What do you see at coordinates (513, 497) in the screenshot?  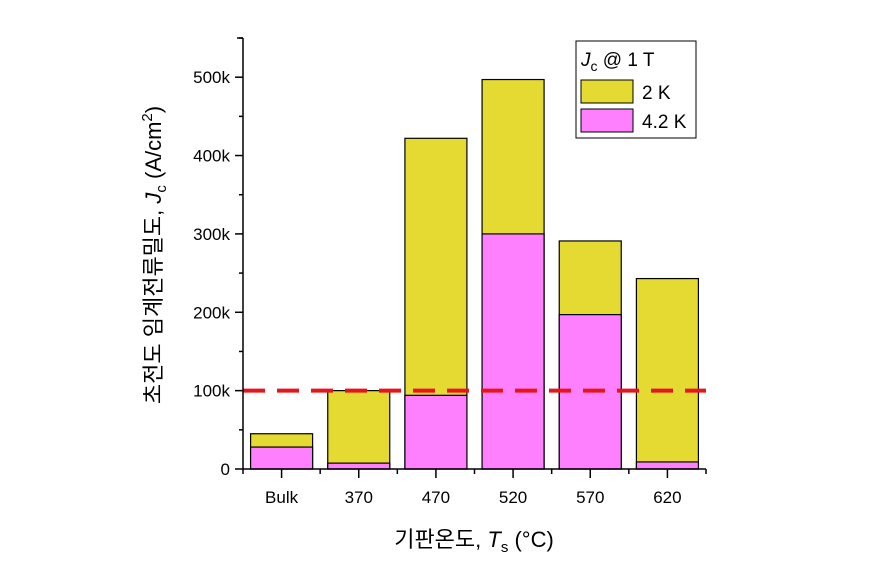 I see `x-tick-label: 520` at bounding box center [513, 497].